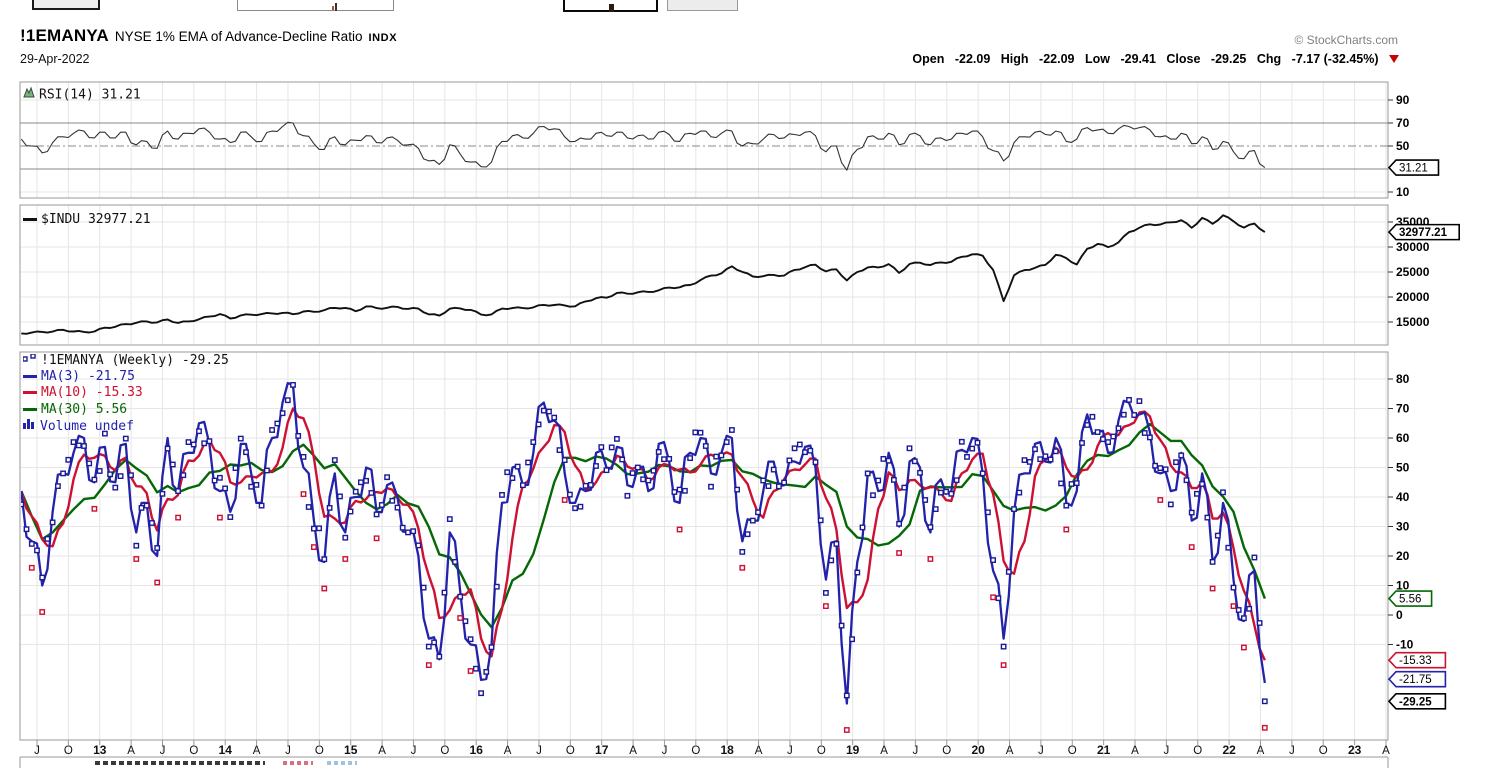 The width and height of the screenshot is (1494, 768). What do you see at coordinates (1399, 615) in the screenshot?
I see `y-axis-tick-label: 0` at bounding box center [1399, 615].